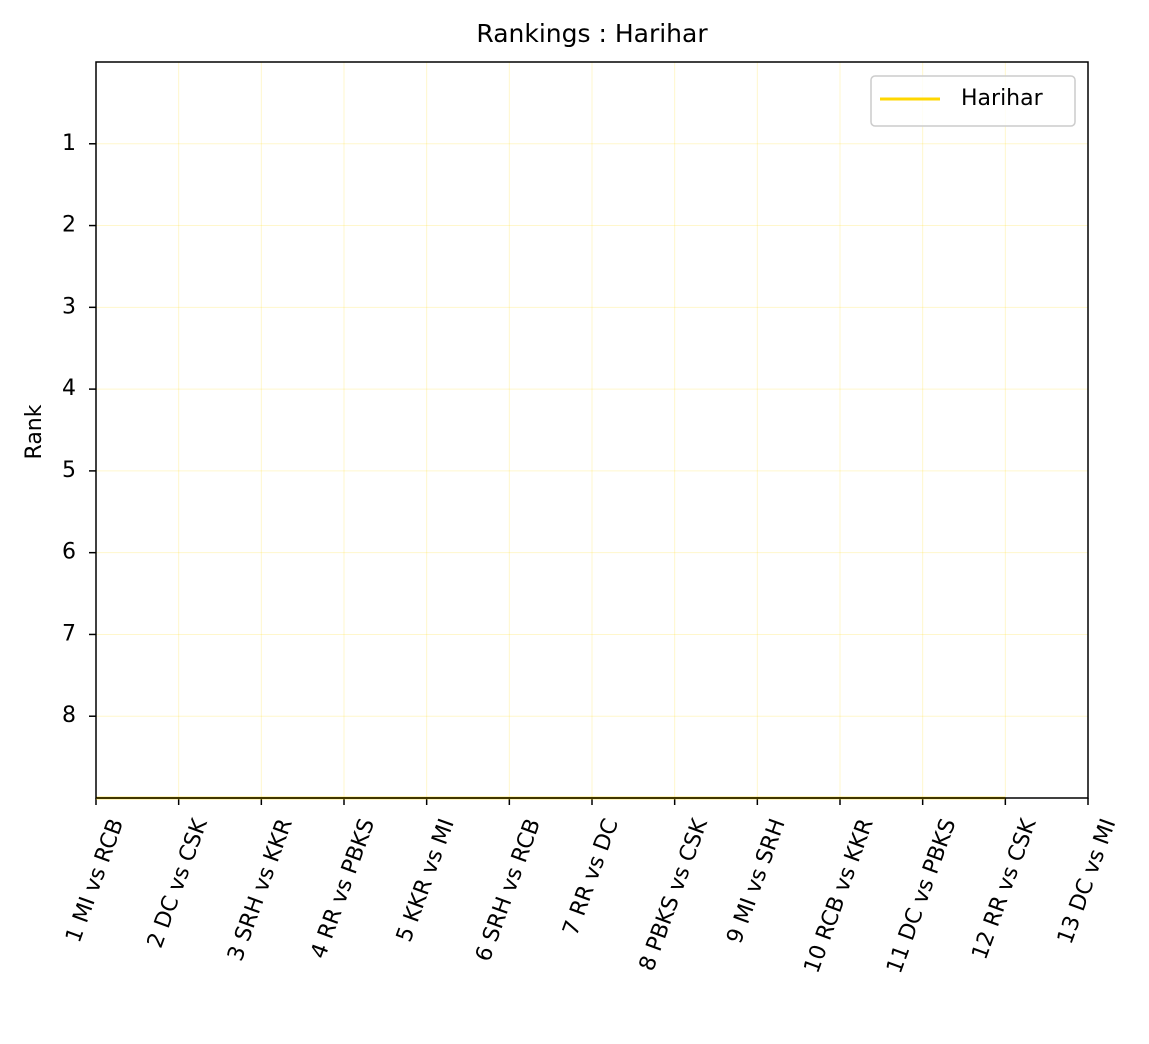 Image resolution: width=1149 pixels, height=1044 pixels. Describe the element at coordinates (69, 715) in the screenshot. I see `y-tick-label: 8` at that location.